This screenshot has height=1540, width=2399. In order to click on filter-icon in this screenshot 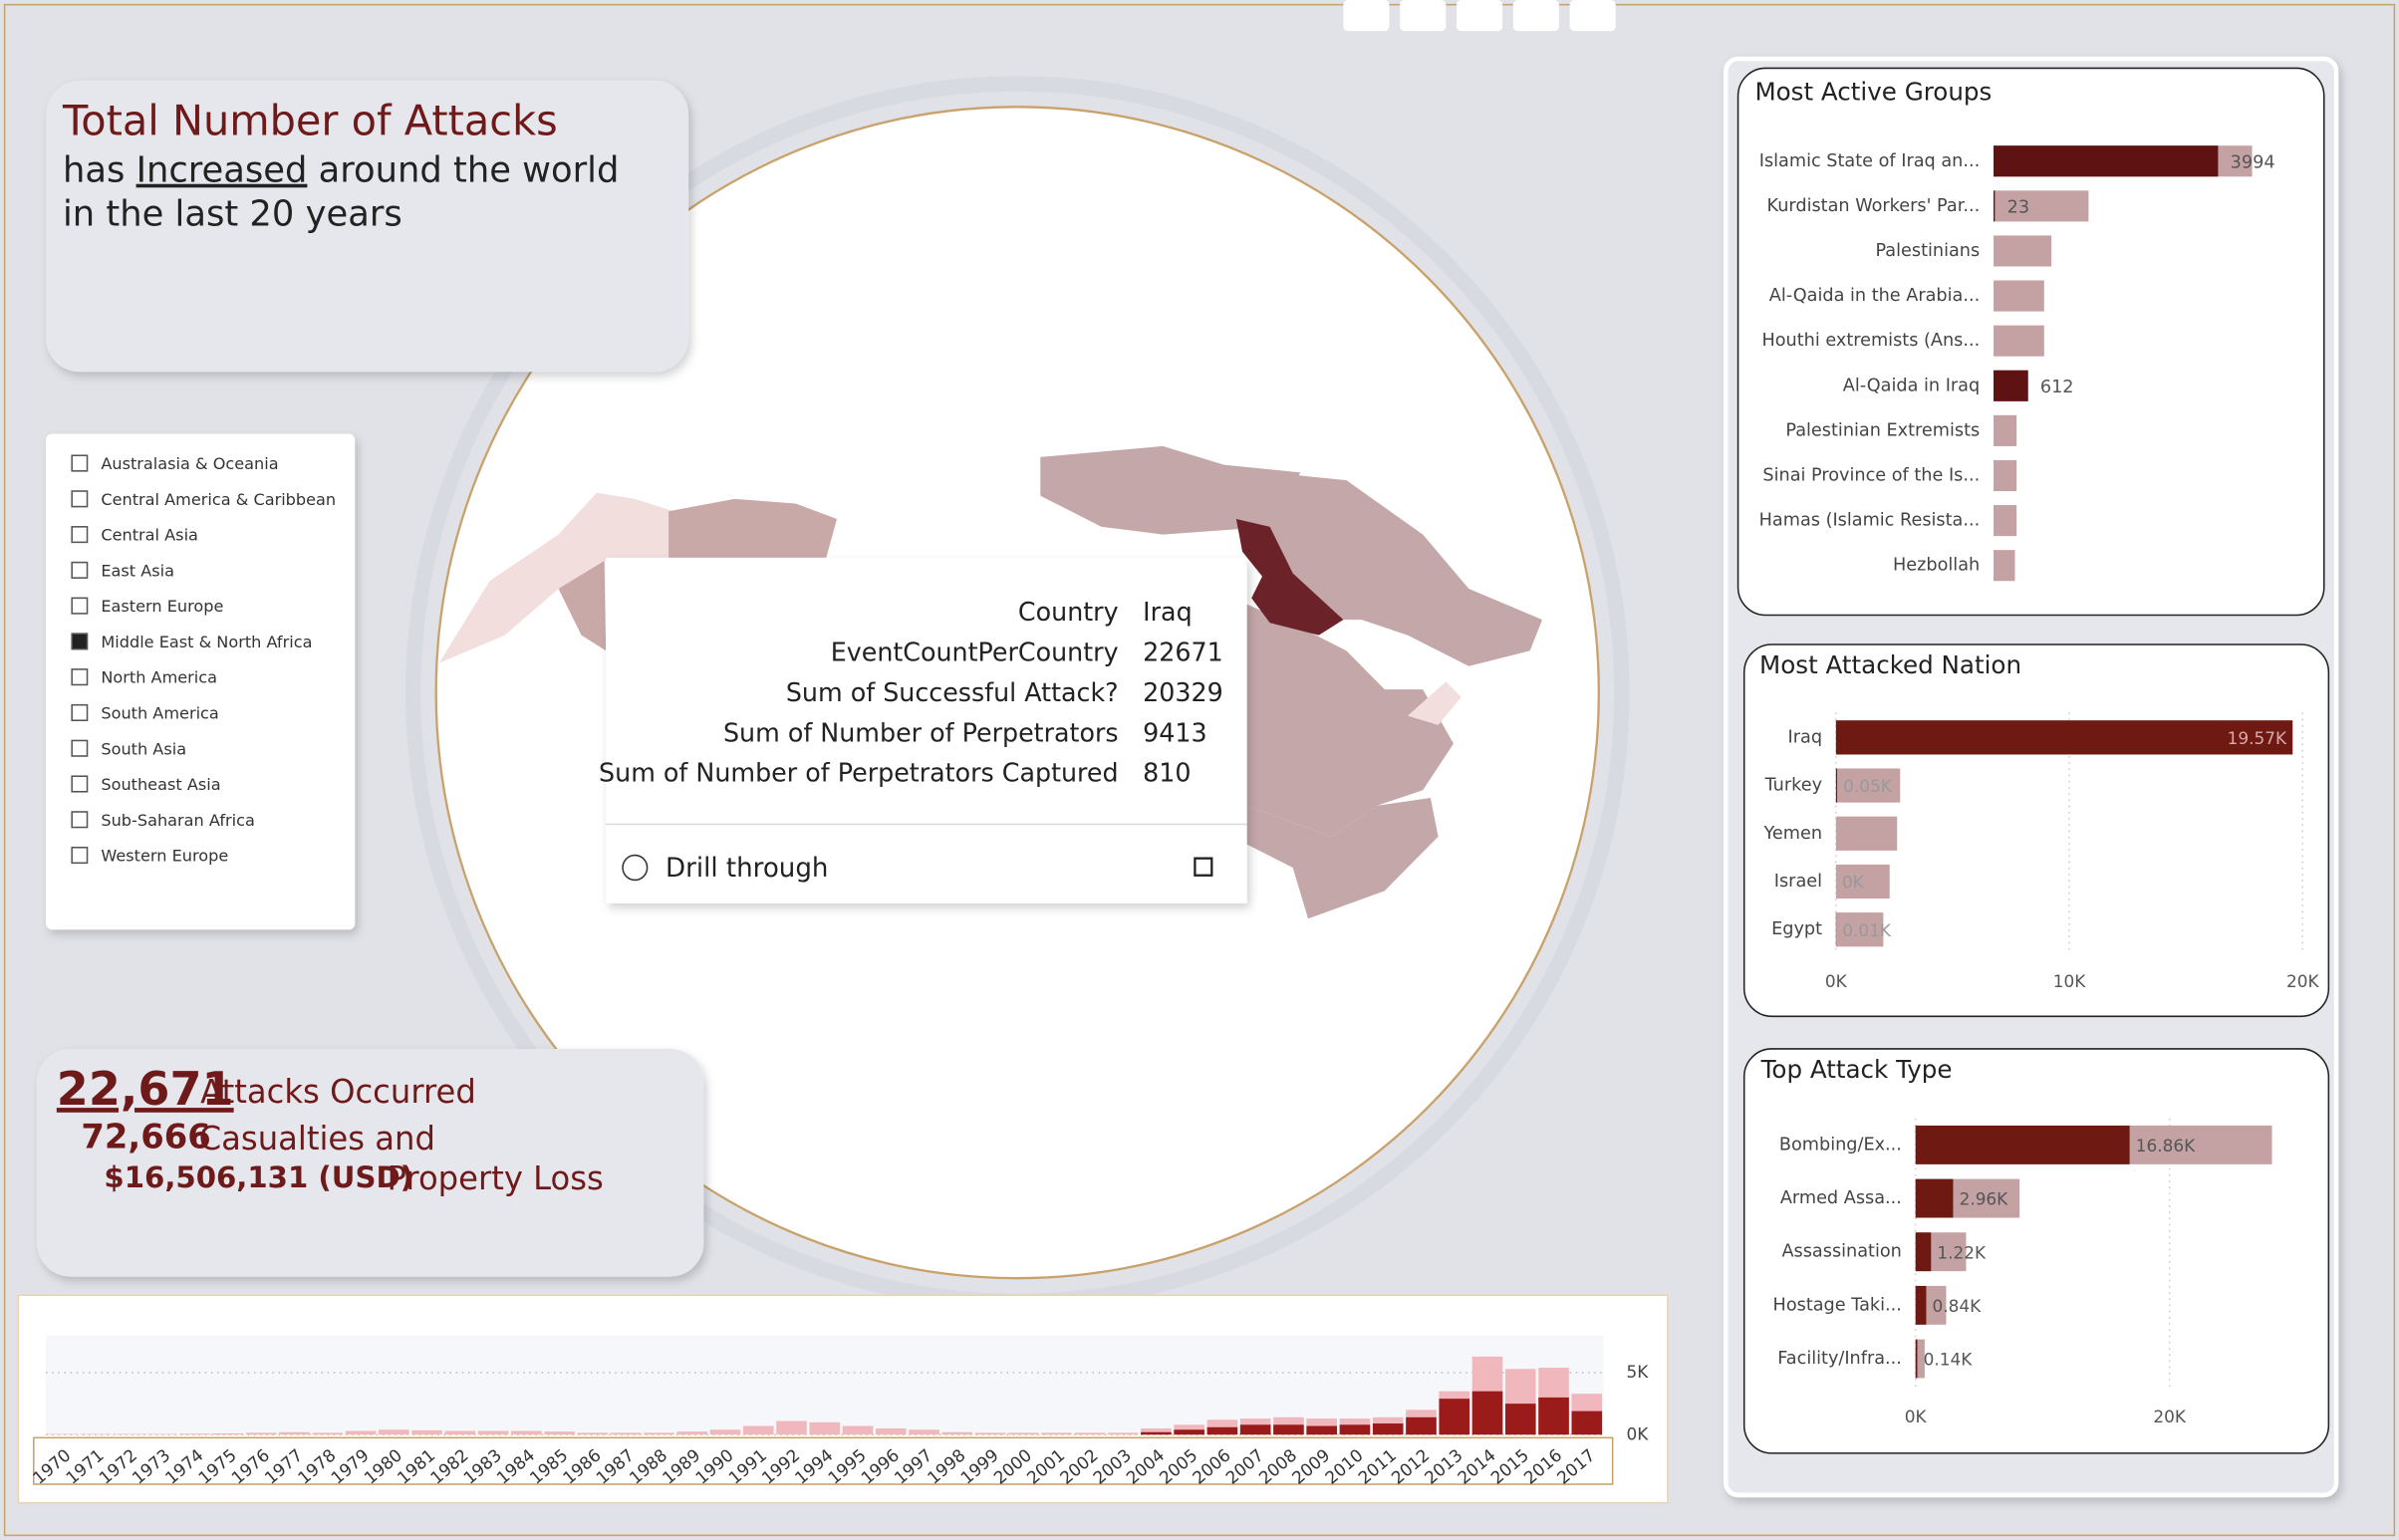, I will do `click(1480, 16)`.